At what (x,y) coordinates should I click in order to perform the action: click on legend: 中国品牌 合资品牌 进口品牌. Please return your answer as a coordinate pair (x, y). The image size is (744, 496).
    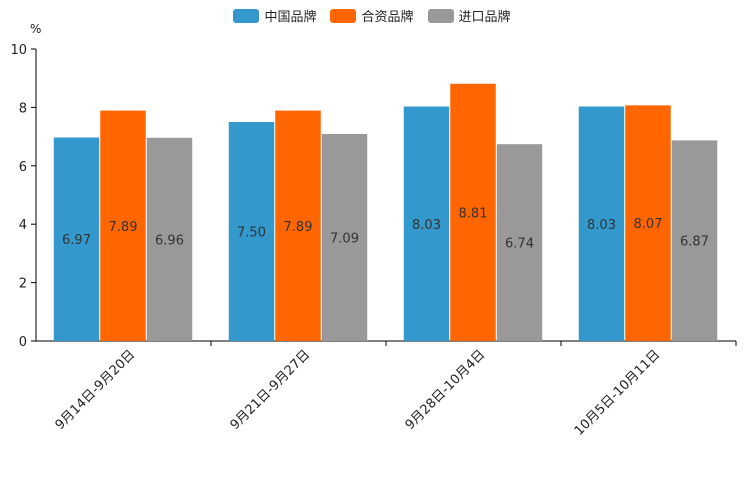
    Looking at the image, I should click on (372, 15).